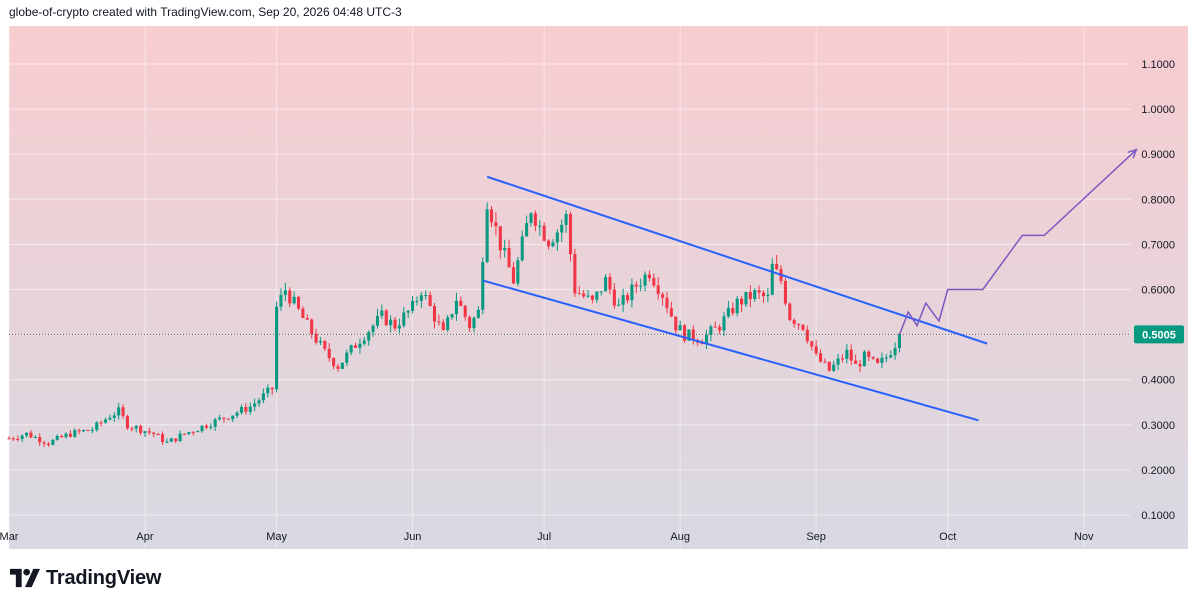  Describe the element at coordinates (737, 260) in the screenshot. I see `channel-upper-line` at that location.